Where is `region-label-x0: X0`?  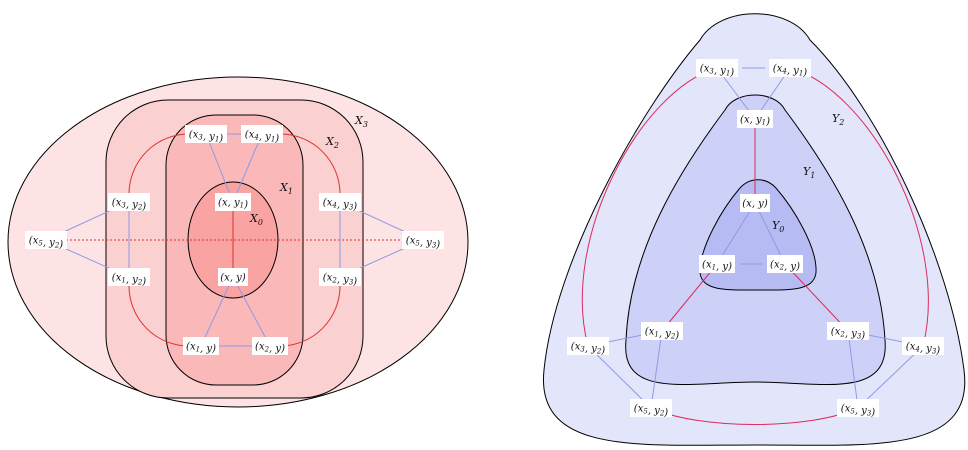
region-label-x0: X0 is located at coordinates (256, 219).